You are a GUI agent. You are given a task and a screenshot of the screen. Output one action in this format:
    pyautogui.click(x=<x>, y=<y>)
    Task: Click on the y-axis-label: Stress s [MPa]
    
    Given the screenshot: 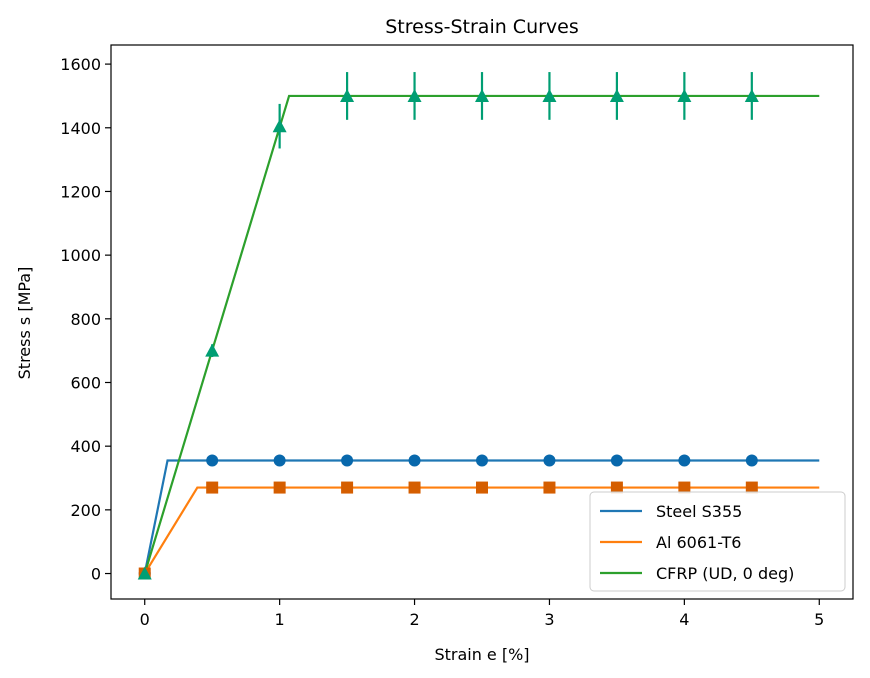 What is the action you would take?
    pyautogui.click(x=24, y=323)
    